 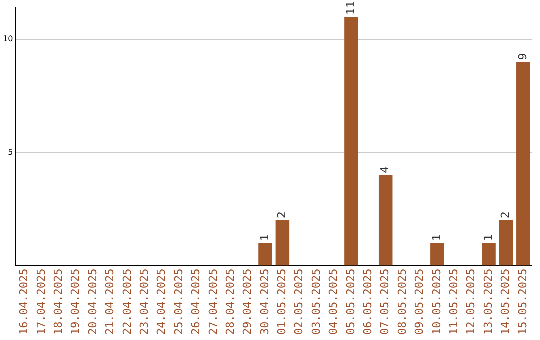 What do you see at coordinates (419, 302) in the screenshot?
I see `x-tick-label: 09.05.2025` at bounding box center [419, 302].